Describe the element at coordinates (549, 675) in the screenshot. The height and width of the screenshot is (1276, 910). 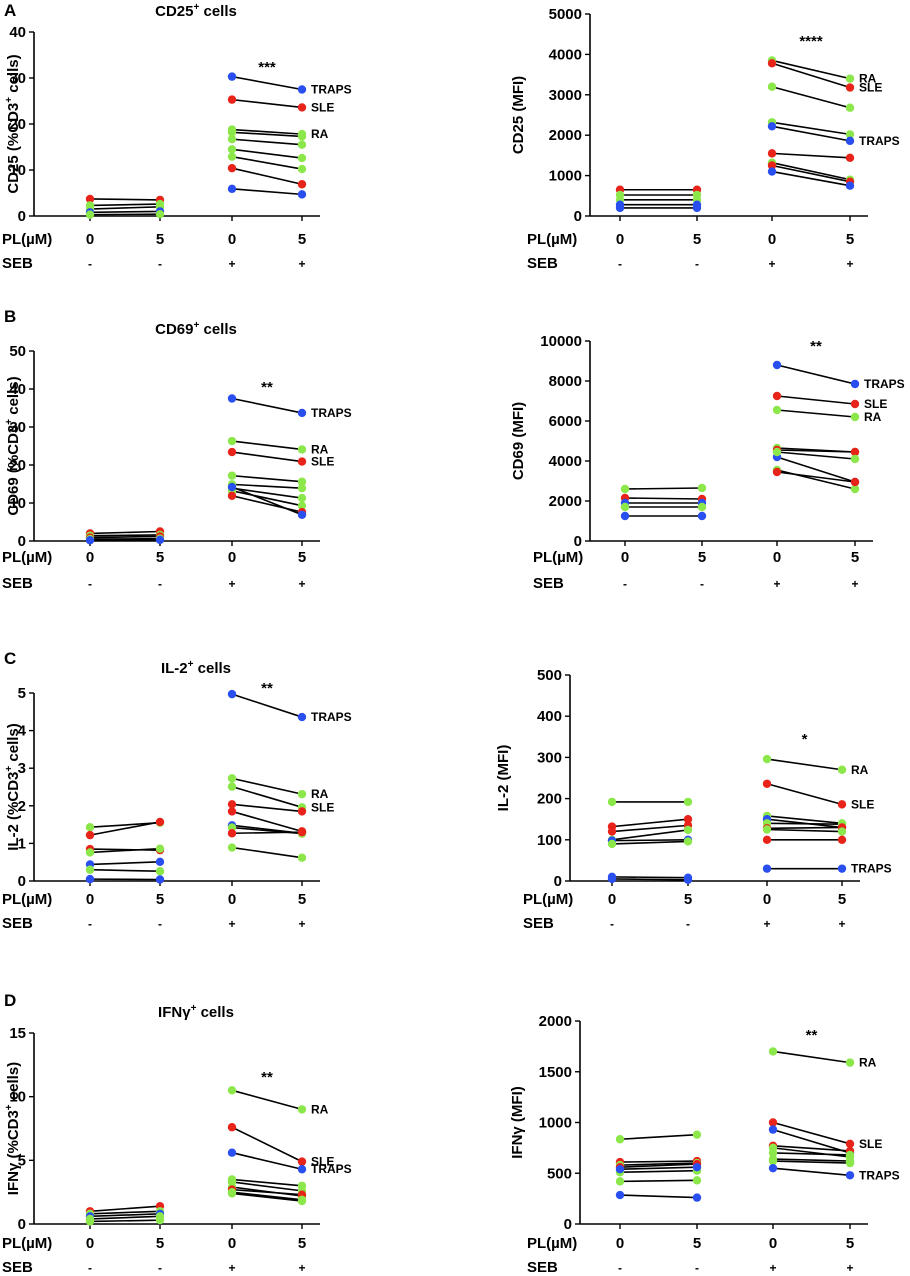
I see `y-tick-label: 500` at that location.